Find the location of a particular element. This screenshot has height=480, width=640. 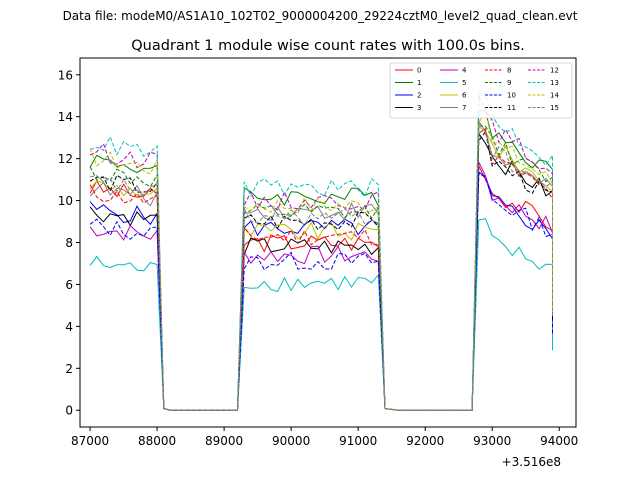

x-offset-label: +3.516e8 is located at coordinates (531, 462).